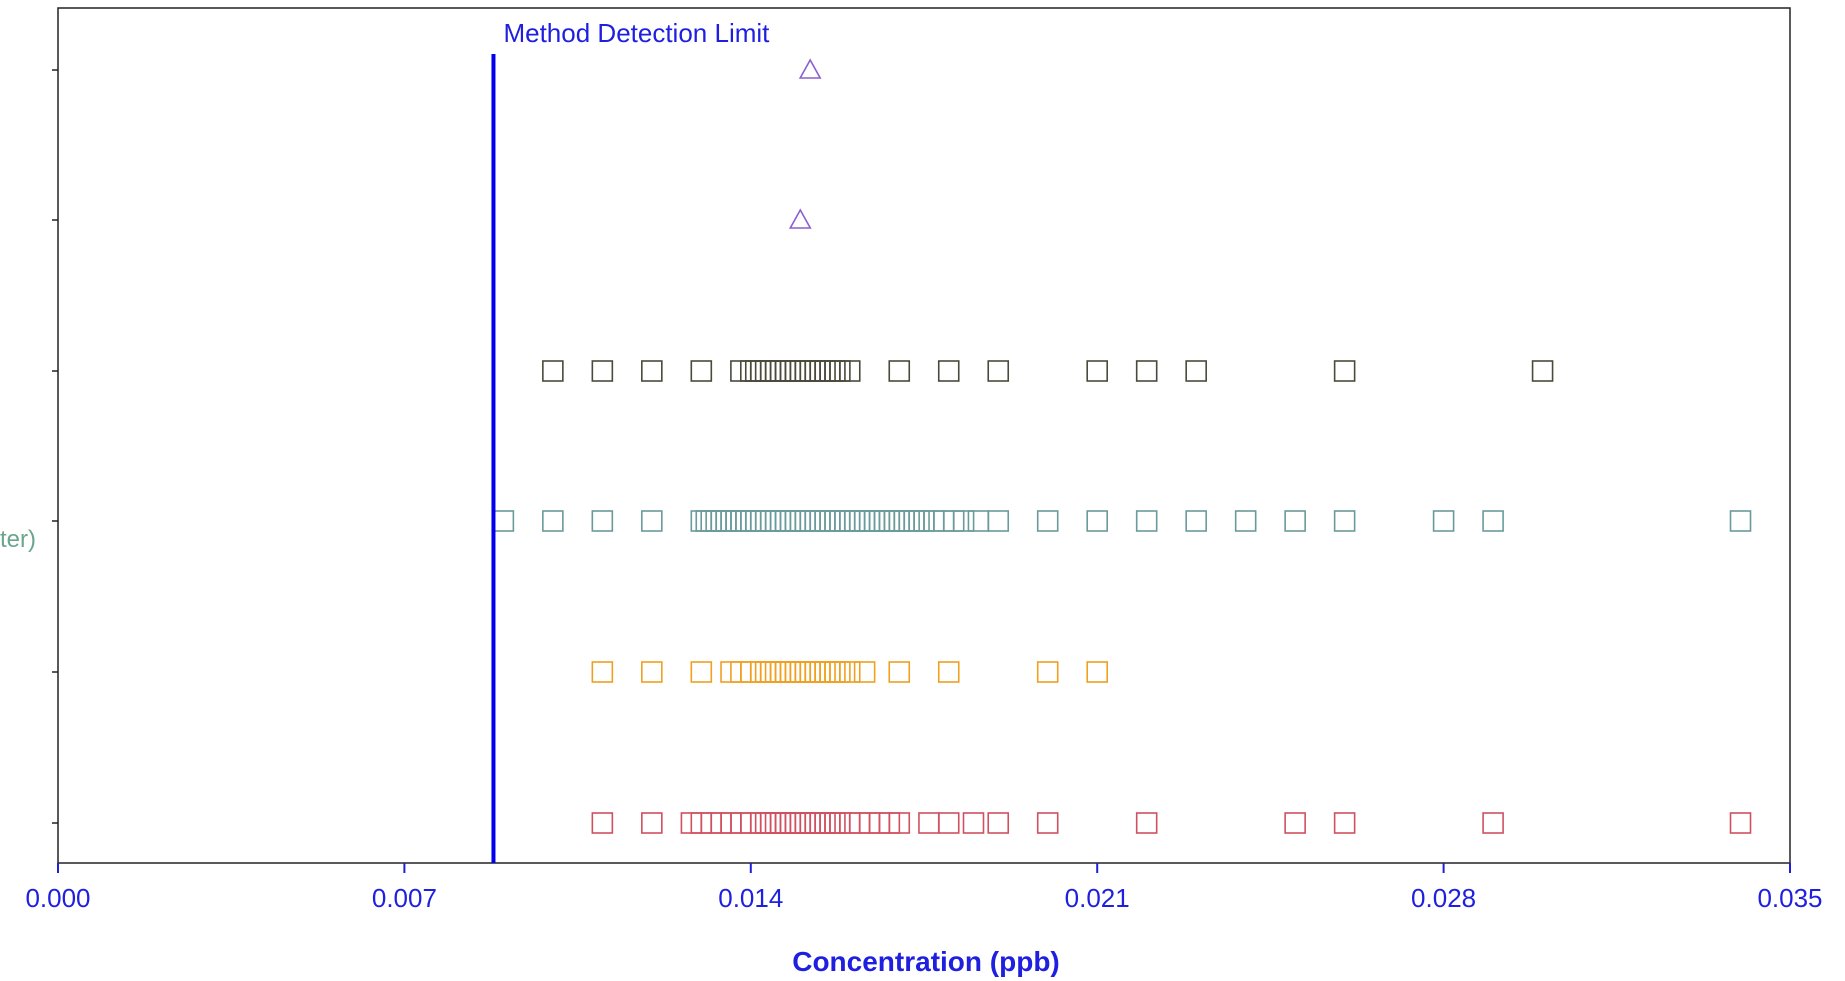  I want to click on x-tick-label: 0.035, so click(1789, 898).